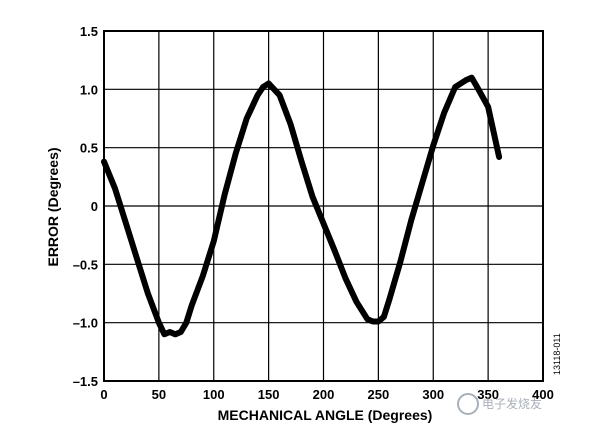 The image size is (600, 441). Describe the element at coordinates (85, 323) in the screenshot. I see `y-tick-label: –1.0` at that location.